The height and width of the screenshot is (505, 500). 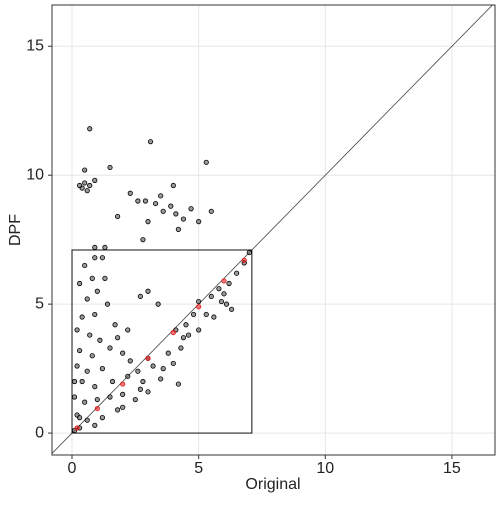 What do you see at coordinates (35, 174) in the screenshot?
I see `y-tick-label: 10` at bounding box center [35, 174].